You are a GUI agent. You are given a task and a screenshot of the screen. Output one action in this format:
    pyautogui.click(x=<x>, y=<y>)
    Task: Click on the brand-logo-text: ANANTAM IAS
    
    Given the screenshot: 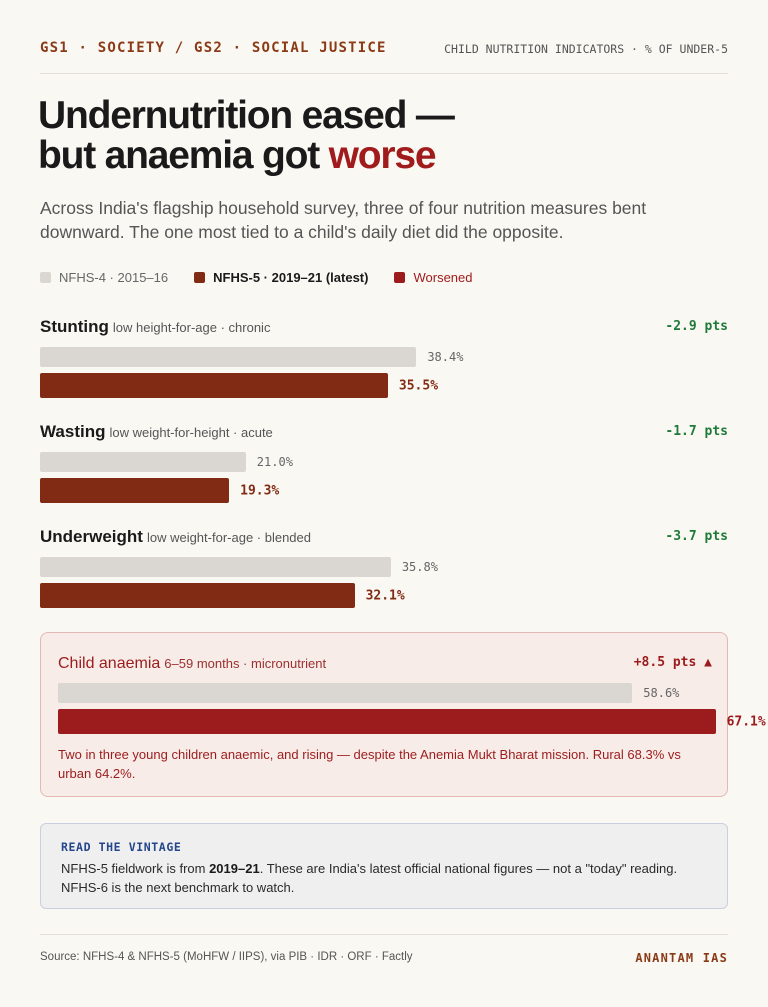 What is the action you would take?
    pyautogui.click(x=681, y=958)
    